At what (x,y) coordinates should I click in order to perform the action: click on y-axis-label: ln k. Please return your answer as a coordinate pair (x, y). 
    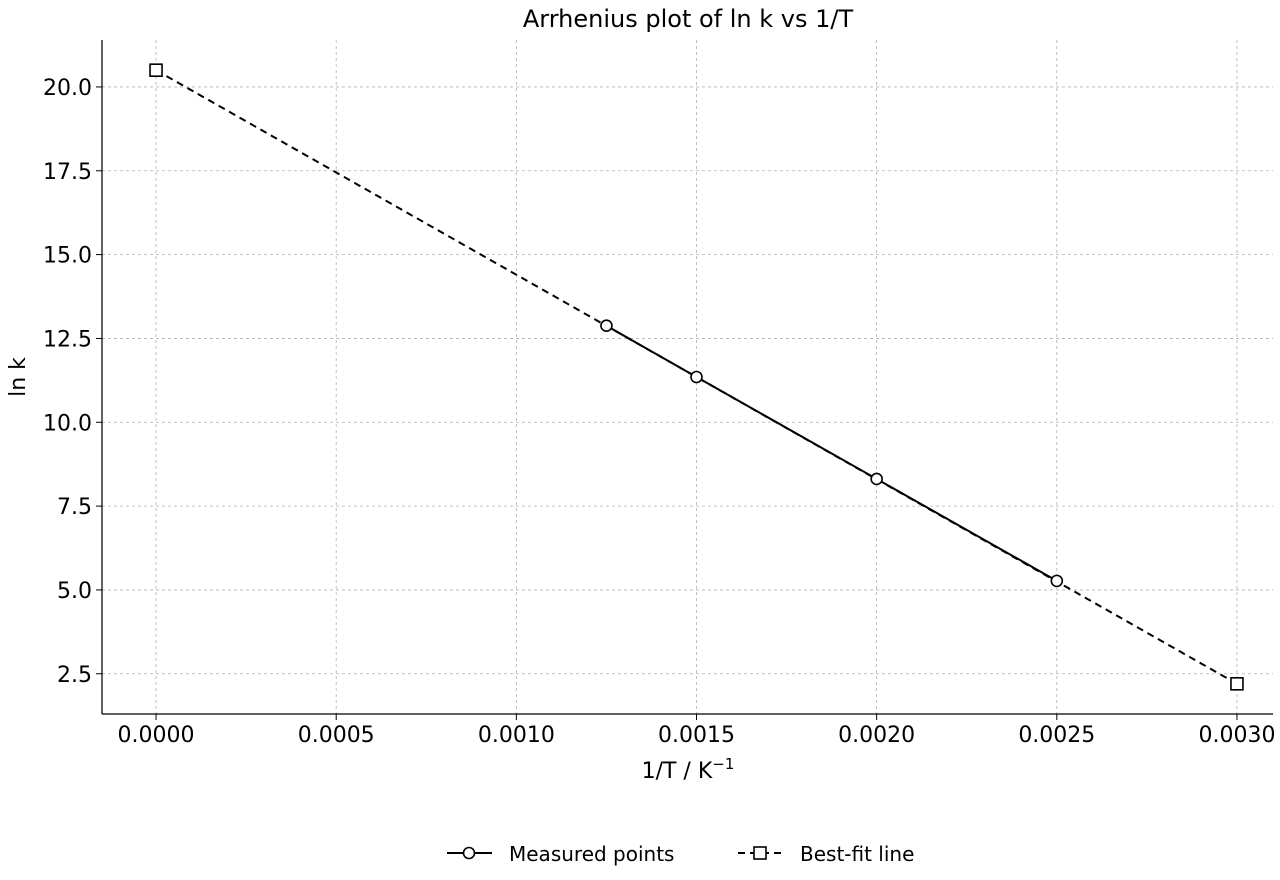
    Looking at the image, I should click on (18, 377).